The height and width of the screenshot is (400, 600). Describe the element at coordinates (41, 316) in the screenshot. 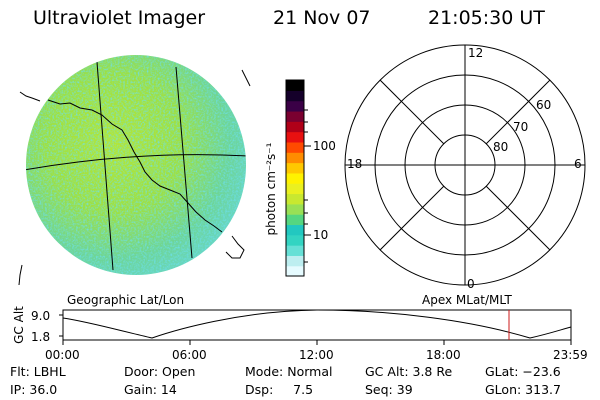

I see `orbit-ymax-label: 9.0` at that location.